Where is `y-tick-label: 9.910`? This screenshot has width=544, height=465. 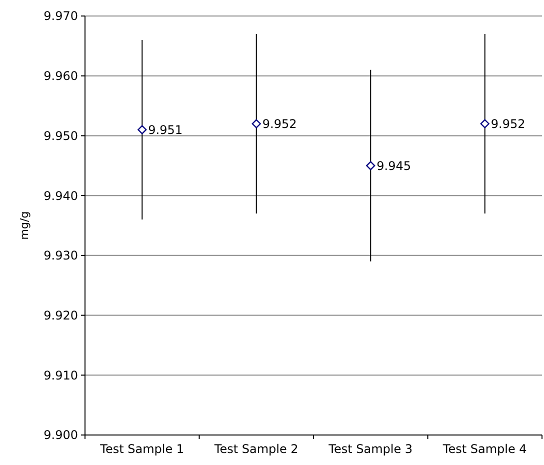 y-tick-label: 9.910 is located at coordinates (61, 375).